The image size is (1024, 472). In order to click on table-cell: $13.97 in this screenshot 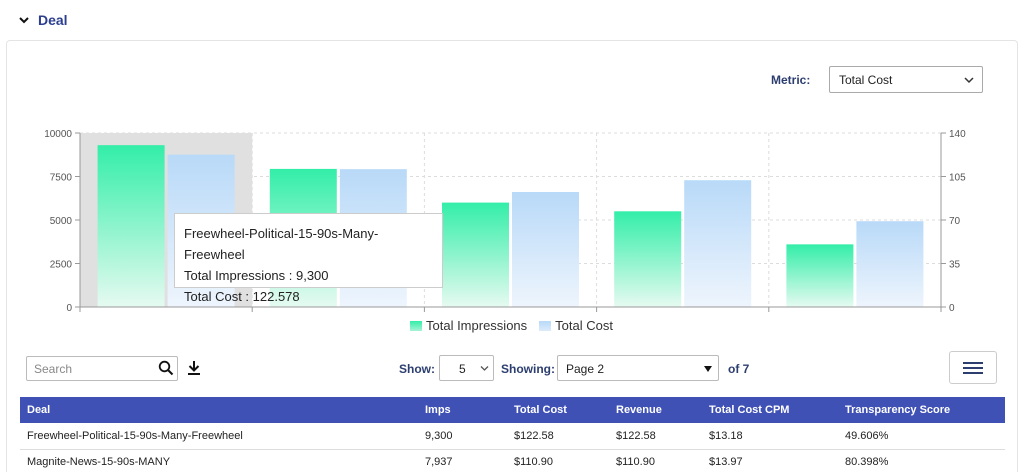, I will do `click(770, 460)`.